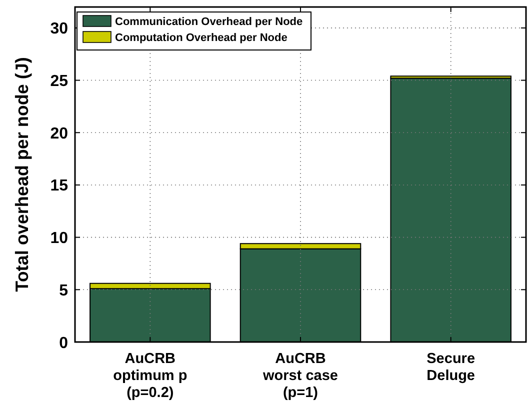  Describe the element at coordinates (59, 133) in the screenshot. I see `y-tick-label: 20` at that location.